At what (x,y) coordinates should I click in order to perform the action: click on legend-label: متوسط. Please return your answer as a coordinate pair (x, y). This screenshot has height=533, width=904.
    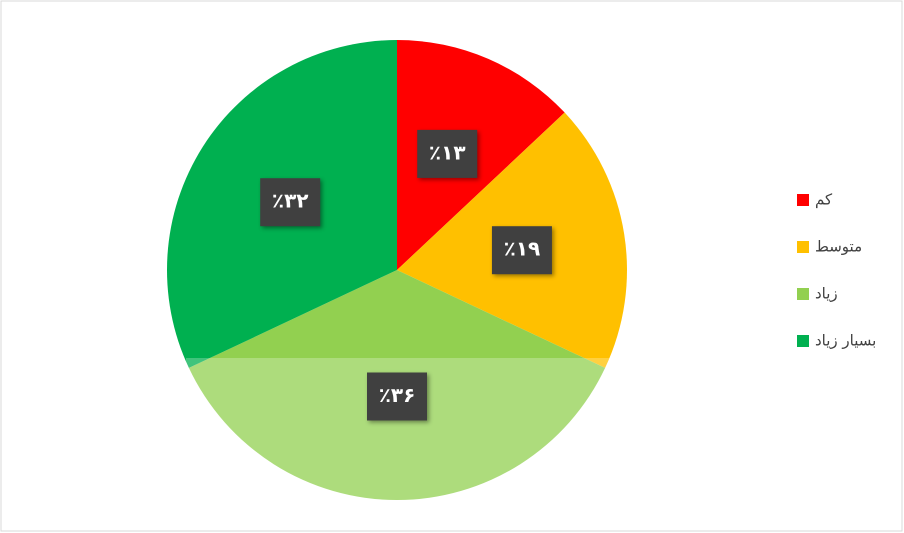
    Looking at the image, I should click on (838, 247).